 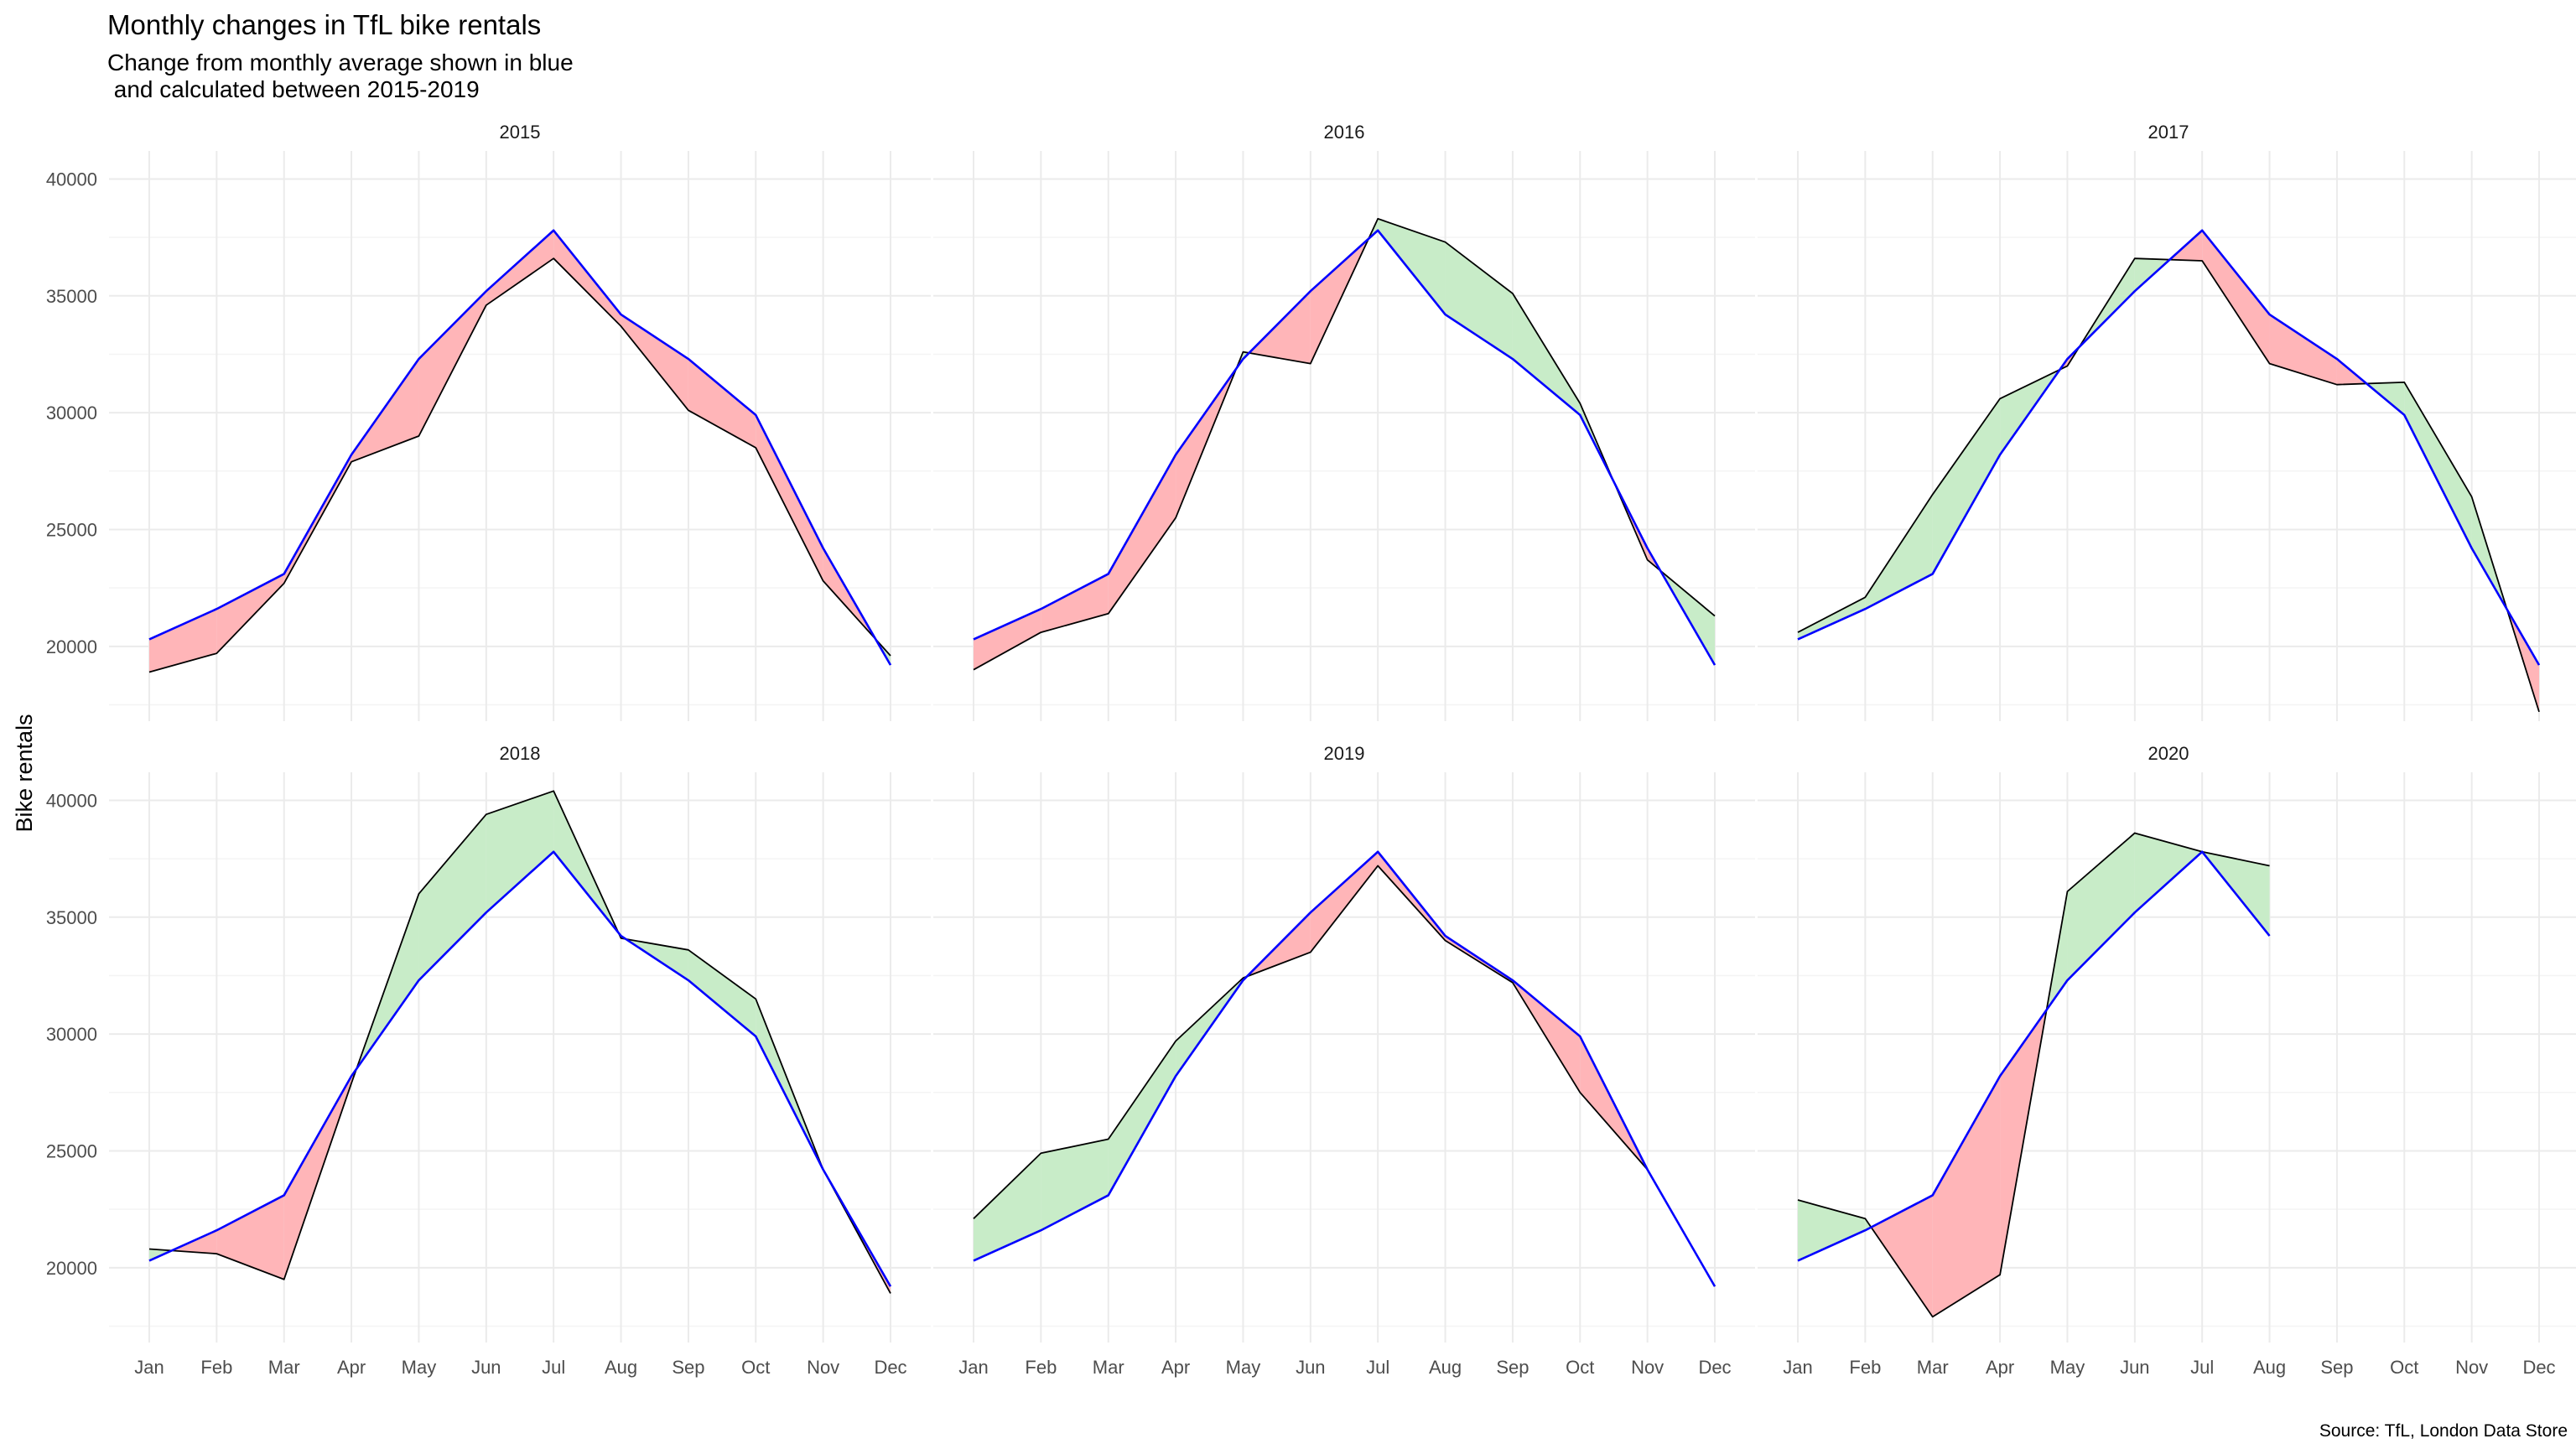 I want to click on panel-title: 2015, so click(x=520, y=132).